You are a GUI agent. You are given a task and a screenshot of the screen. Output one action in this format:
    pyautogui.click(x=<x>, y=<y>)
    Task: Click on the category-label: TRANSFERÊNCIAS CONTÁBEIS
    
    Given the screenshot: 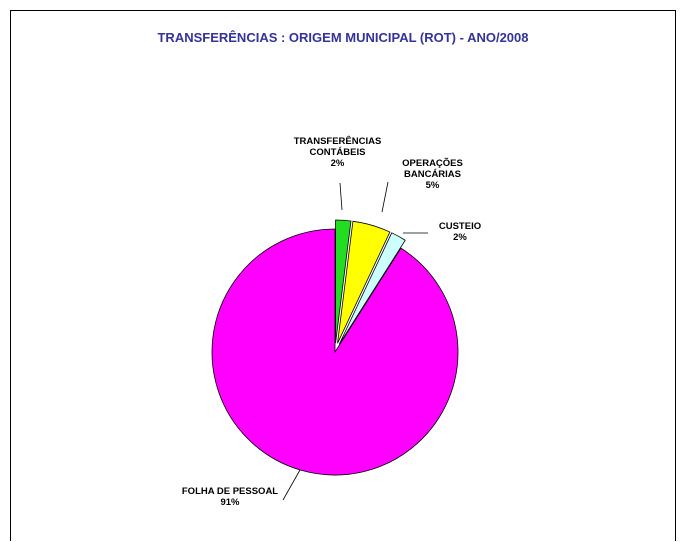 What is the action you would take?
    pyautogui.click(x=337, y=147)
    